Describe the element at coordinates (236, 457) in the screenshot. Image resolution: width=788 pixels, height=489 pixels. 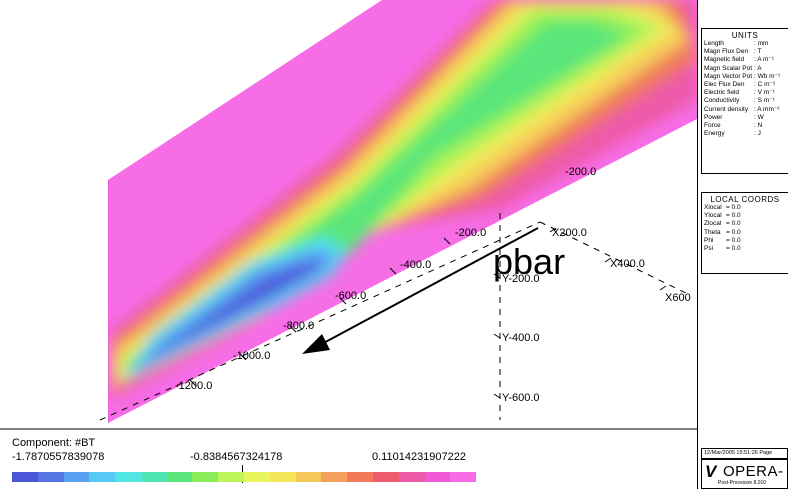
I see `scale-mid-value: -0.8384567324178` at that location.